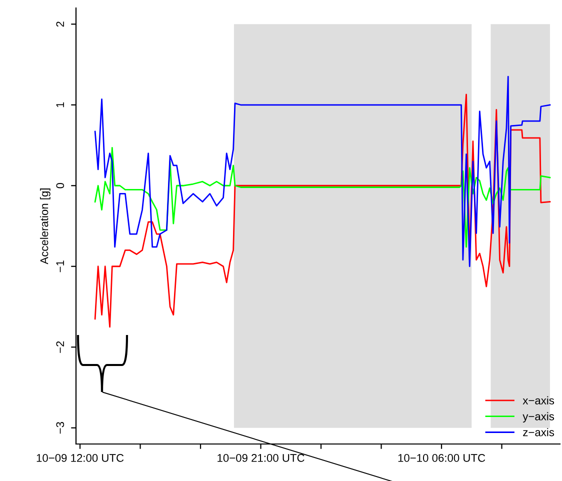 The height and width of the screenshot is (481, 562). What do you see at coordinates (538, 400) in the screenshot?
I see `legend-label: x−axis` at bounding box center [538, 400].